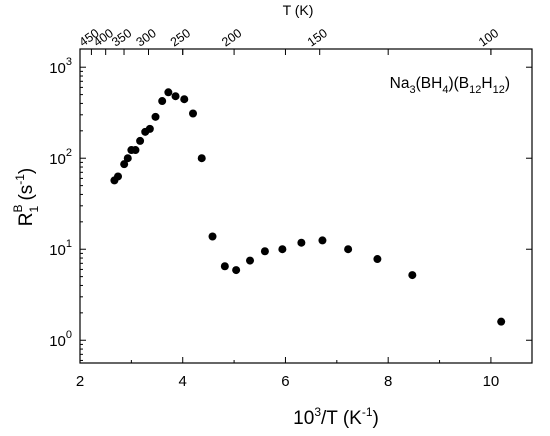  Describe the element at coordinates (60, 248) in the screenshot. I see `y-tick-label: 10¹` at that location.